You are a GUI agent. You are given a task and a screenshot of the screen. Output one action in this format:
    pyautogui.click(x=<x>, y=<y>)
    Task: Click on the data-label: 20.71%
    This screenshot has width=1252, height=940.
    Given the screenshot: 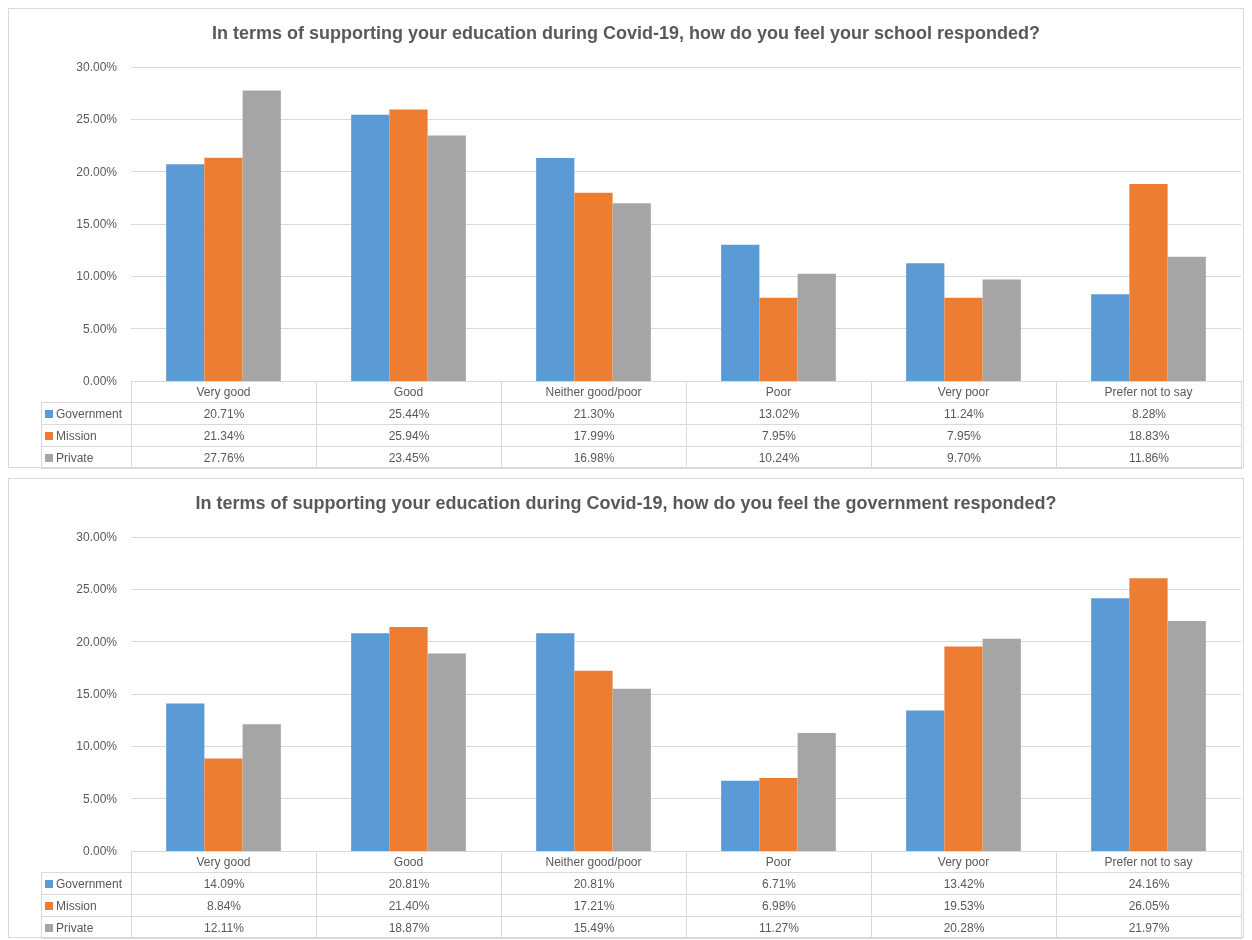 What is the action you would take?
    pyautogui.click(x=224, y=413)
    